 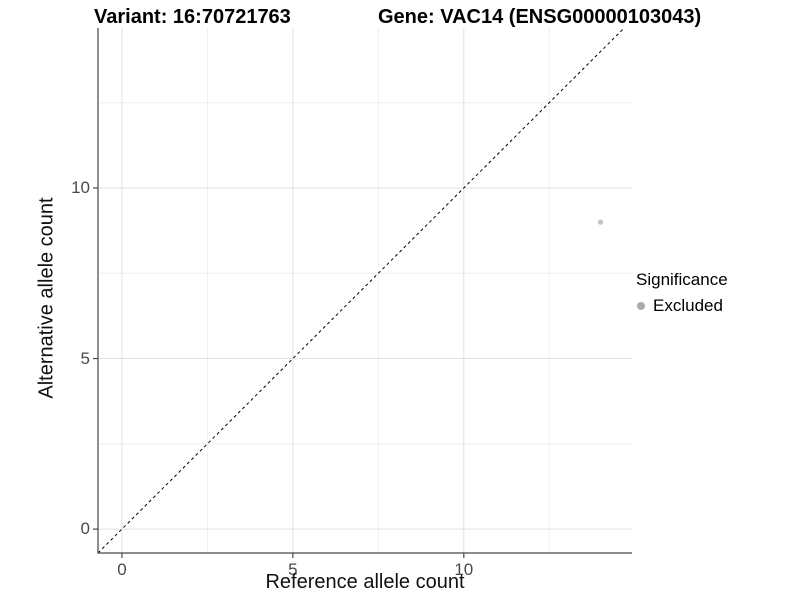 I want to click on legend-items: Excluded, so click(x=682, y=305).